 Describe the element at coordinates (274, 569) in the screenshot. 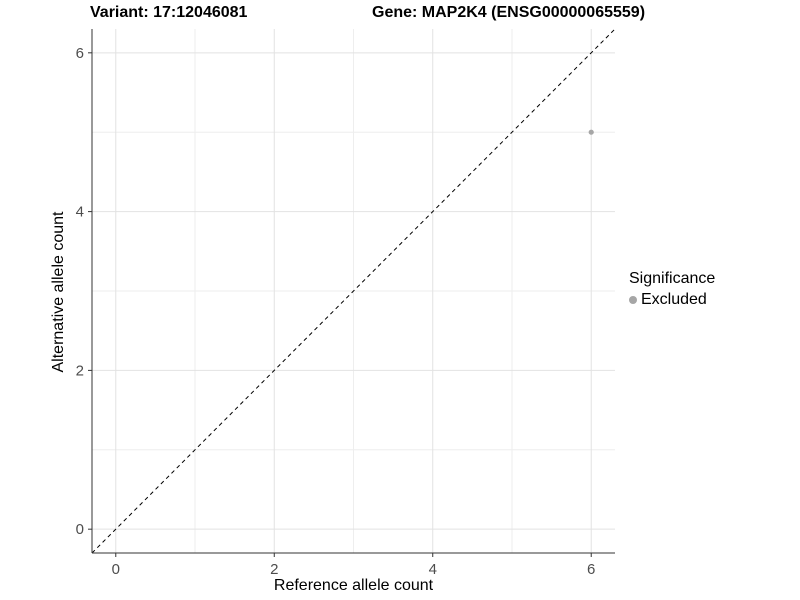

I see `x-tick-label: 2` at that location.